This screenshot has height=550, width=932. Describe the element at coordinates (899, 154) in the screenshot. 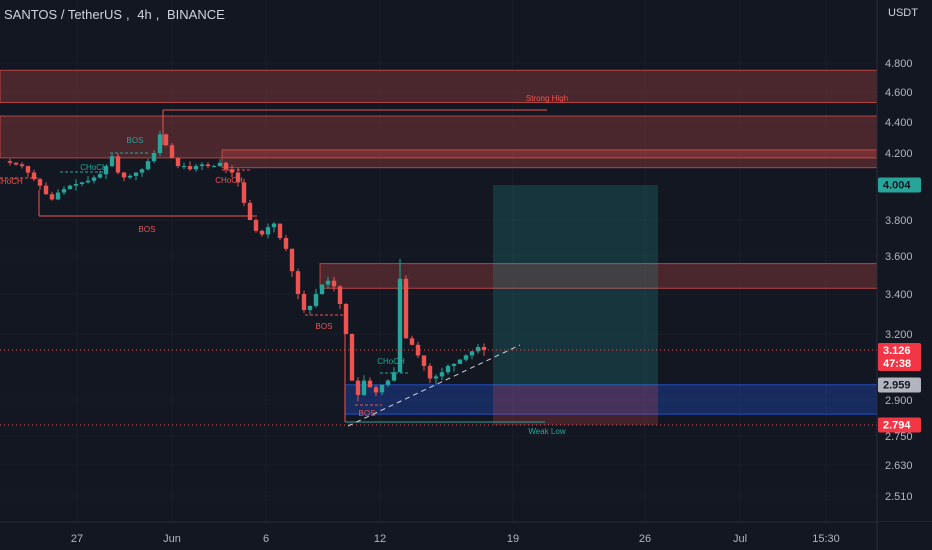

I see `price-tick-label: 4.200` at that location.